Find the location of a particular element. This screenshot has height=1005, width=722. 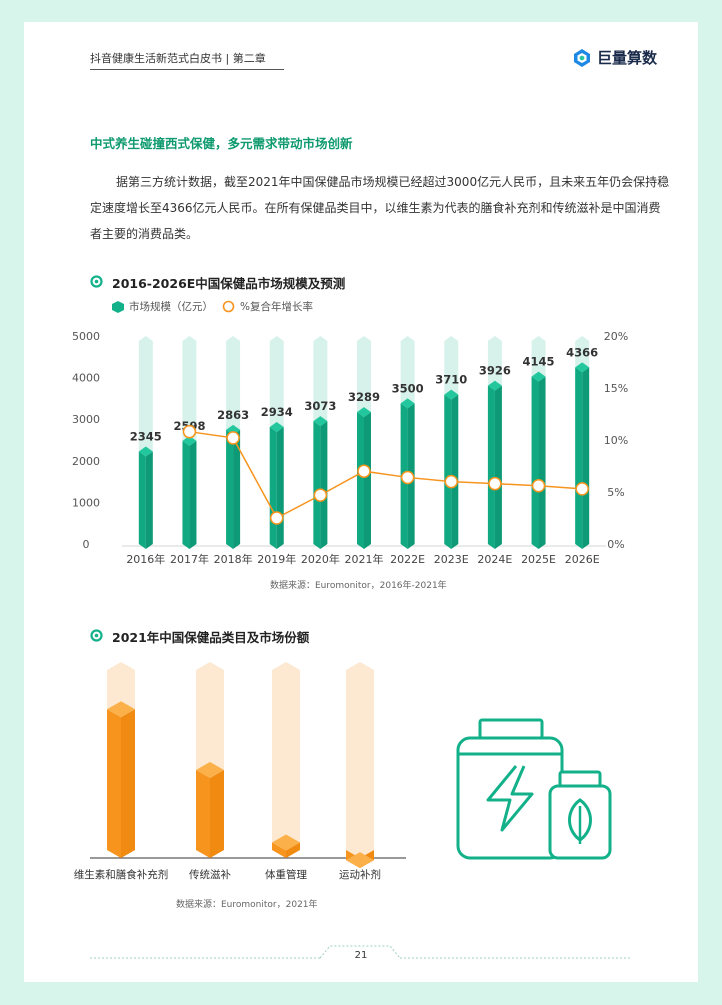

x-tick-label: 2025E is located at coordinates (538, 559).